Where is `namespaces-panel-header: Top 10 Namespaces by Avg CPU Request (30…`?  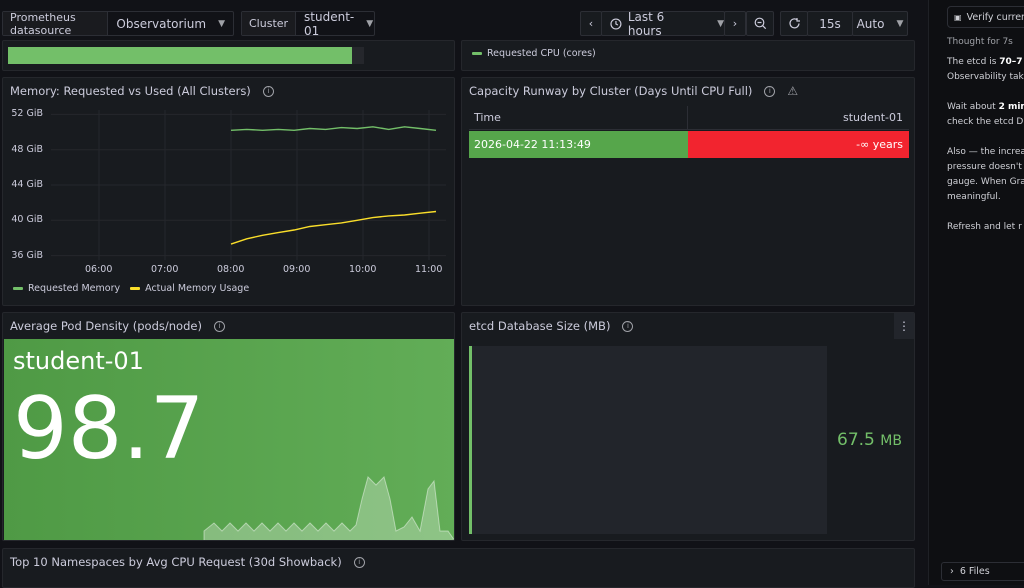 namespaces-panel-header: Top 10 Namespaces by Avg CPU Request (30… is located at coordinates (187, 562).